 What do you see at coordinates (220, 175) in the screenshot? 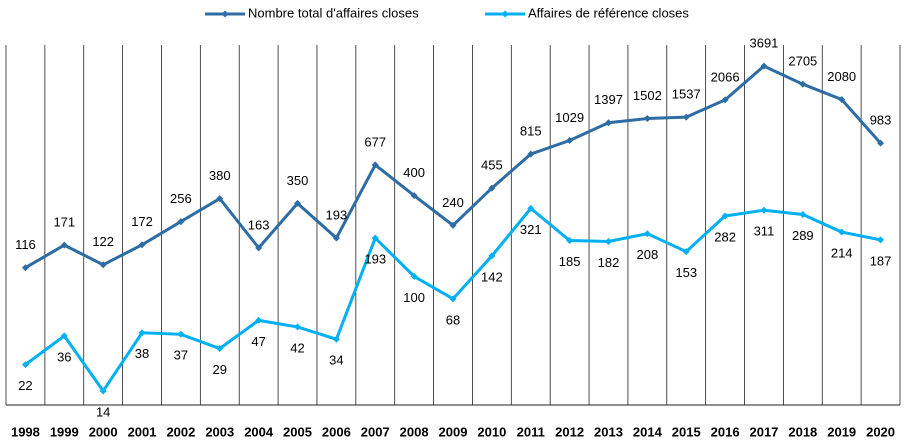
I see `data-label: 380` at bounding box center [220, 175].